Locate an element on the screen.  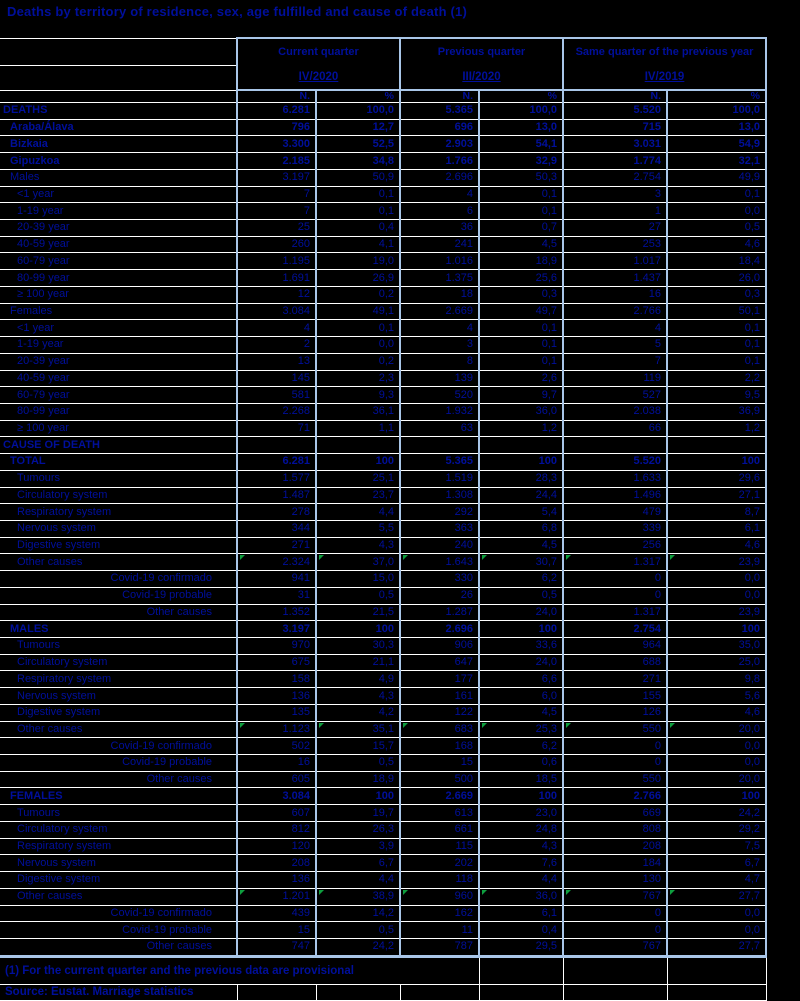
cell-text: 162 is located at coordinates (463, 912).